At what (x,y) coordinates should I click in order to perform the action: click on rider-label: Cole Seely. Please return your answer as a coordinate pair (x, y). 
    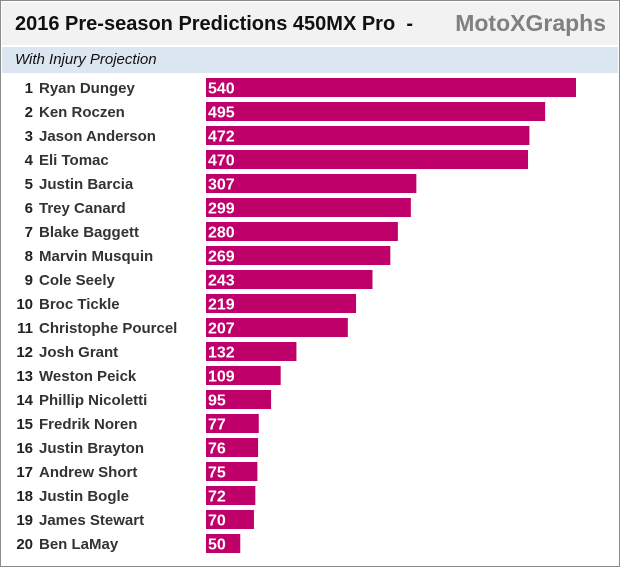
    Looking at the image, I should click on (77, 280).